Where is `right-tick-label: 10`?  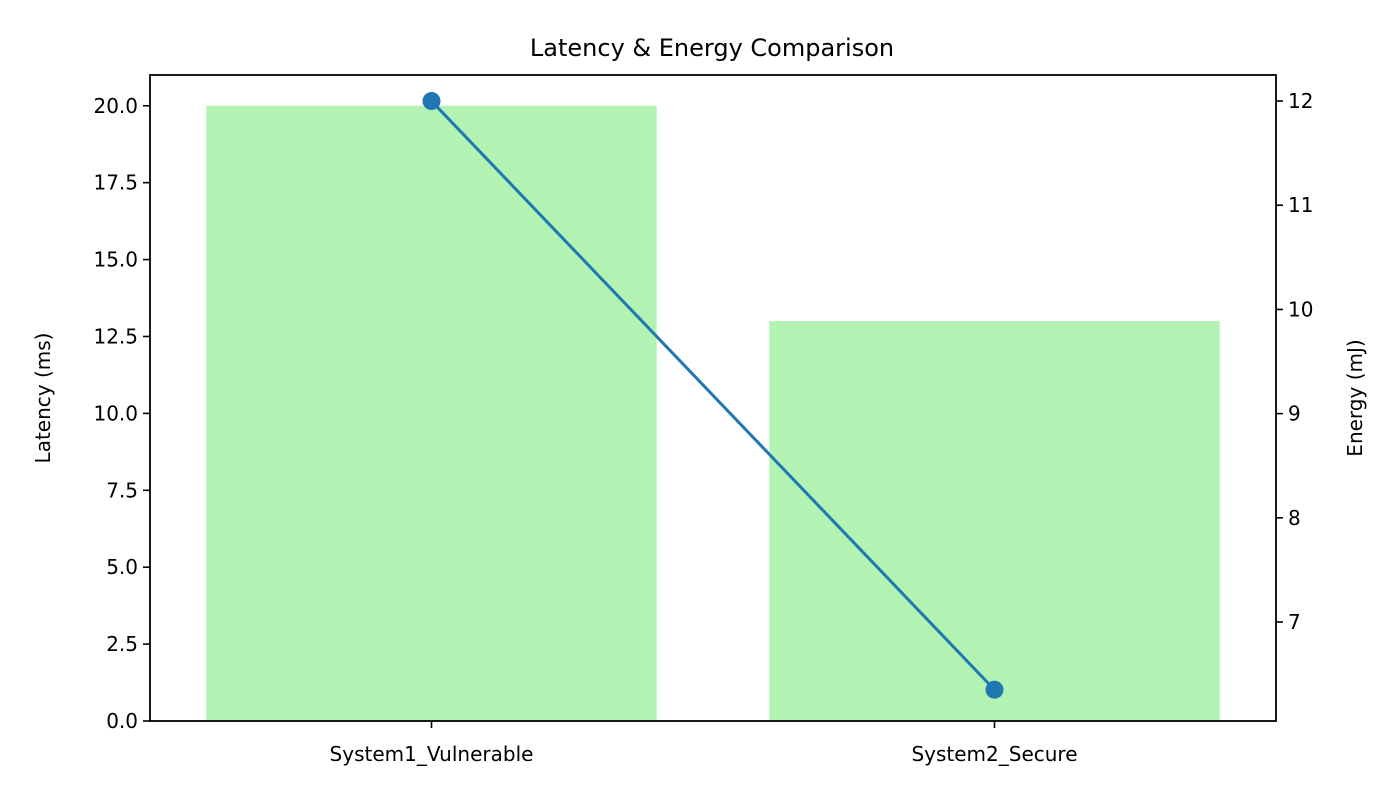
right-tick-label: 10 is located at coordinates (1300, 309).